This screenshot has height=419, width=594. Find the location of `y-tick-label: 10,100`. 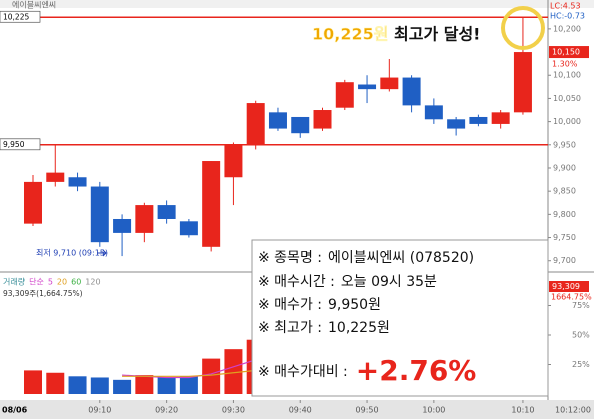

y-tick-label: 10,100 is located at coordinates (567, 75).